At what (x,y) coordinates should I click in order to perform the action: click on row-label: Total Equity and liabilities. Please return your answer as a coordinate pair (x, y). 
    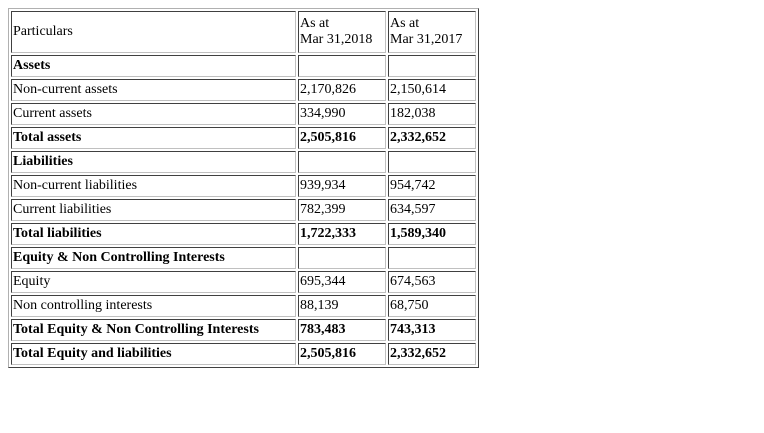
    Looking at the image, I should click on (153, 354).